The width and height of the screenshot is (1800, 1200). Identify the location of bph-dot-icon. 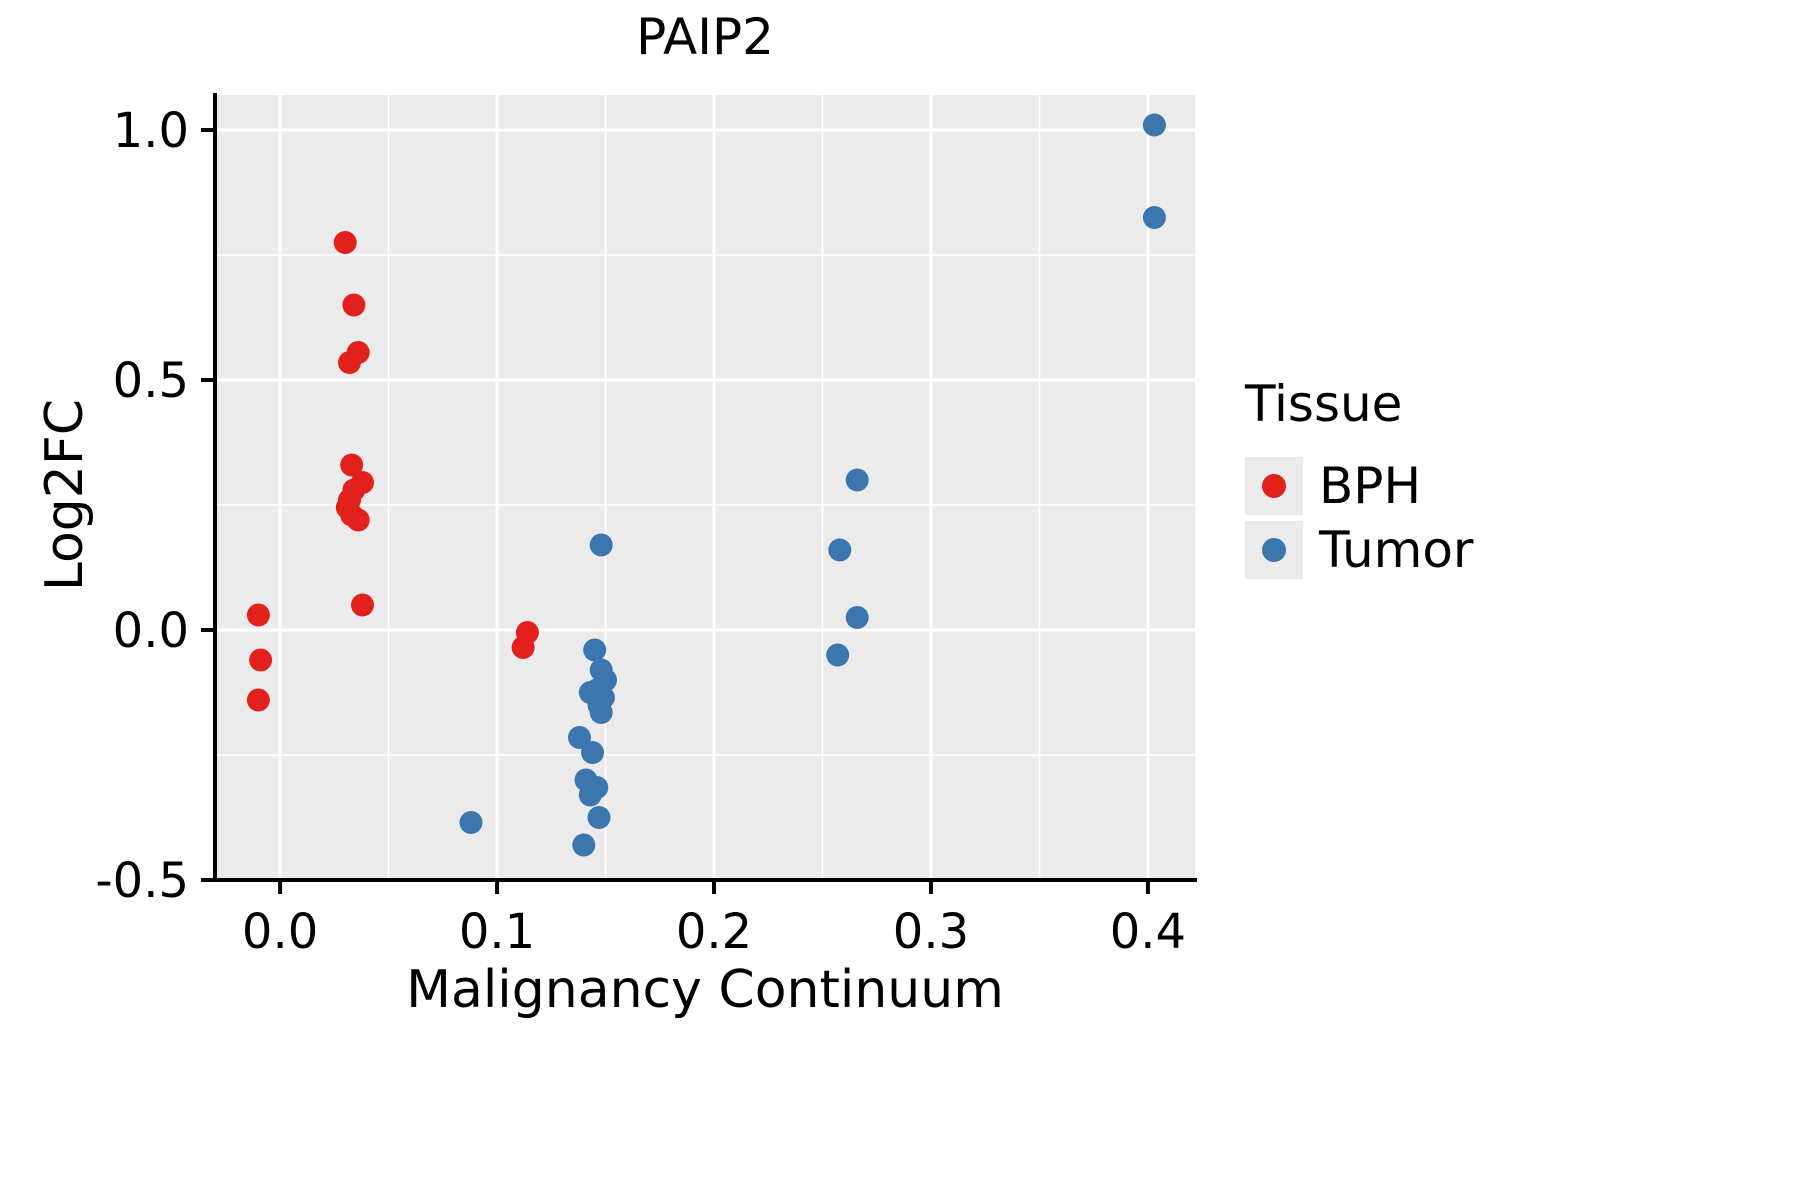
(1274, 486).